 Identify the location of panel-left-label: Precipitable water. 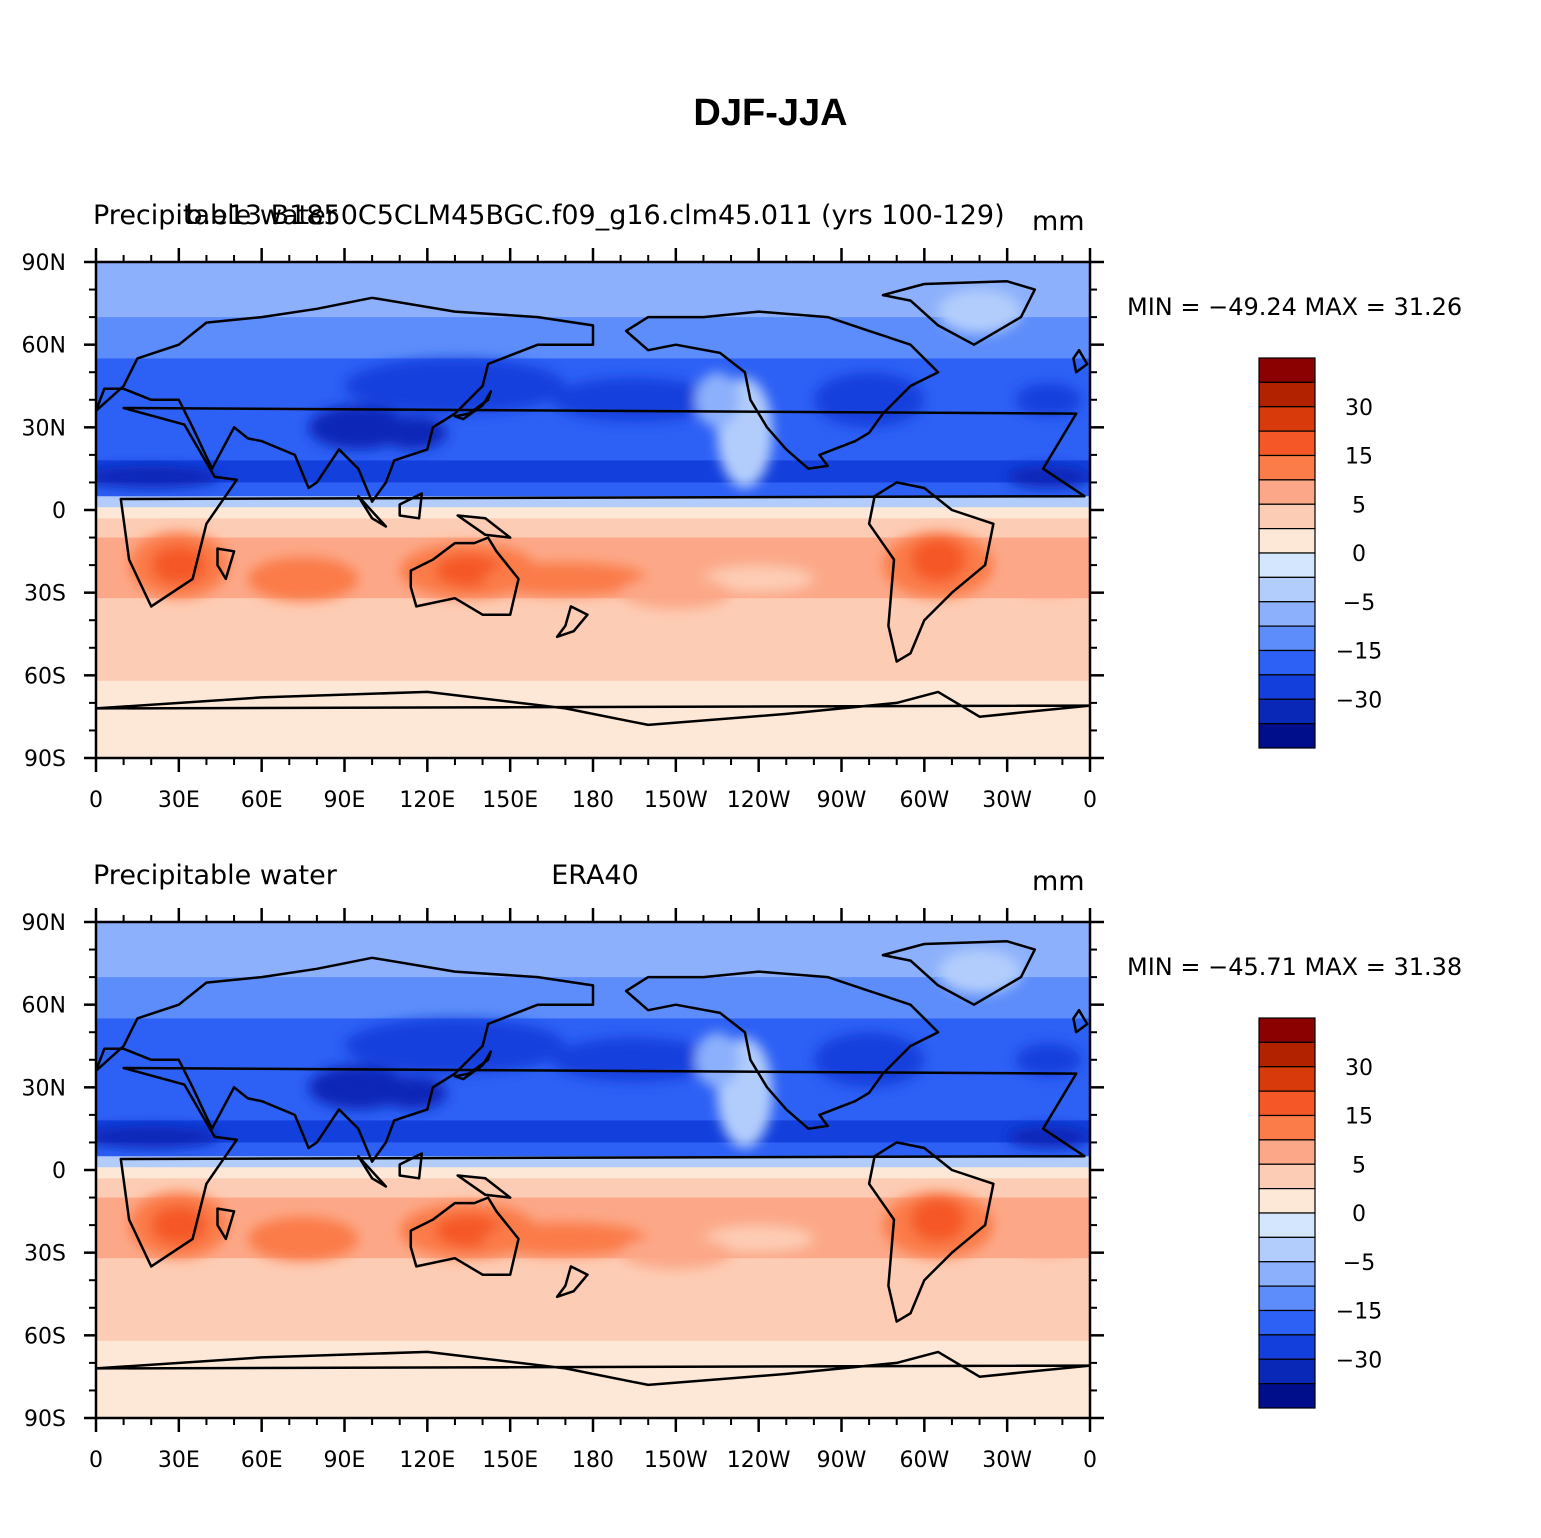
(215, 875).